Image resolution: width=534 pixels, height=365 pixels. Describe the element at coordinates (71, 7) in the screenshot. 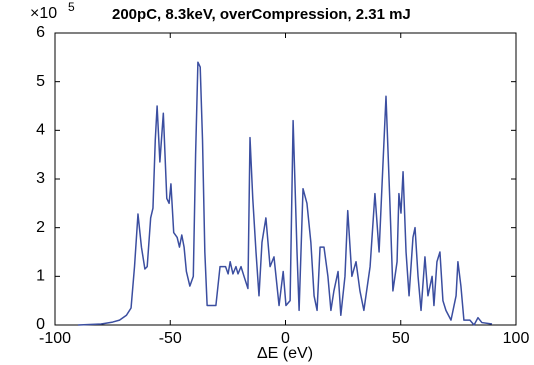

I see `y-offset-exponent: 5` at that location.